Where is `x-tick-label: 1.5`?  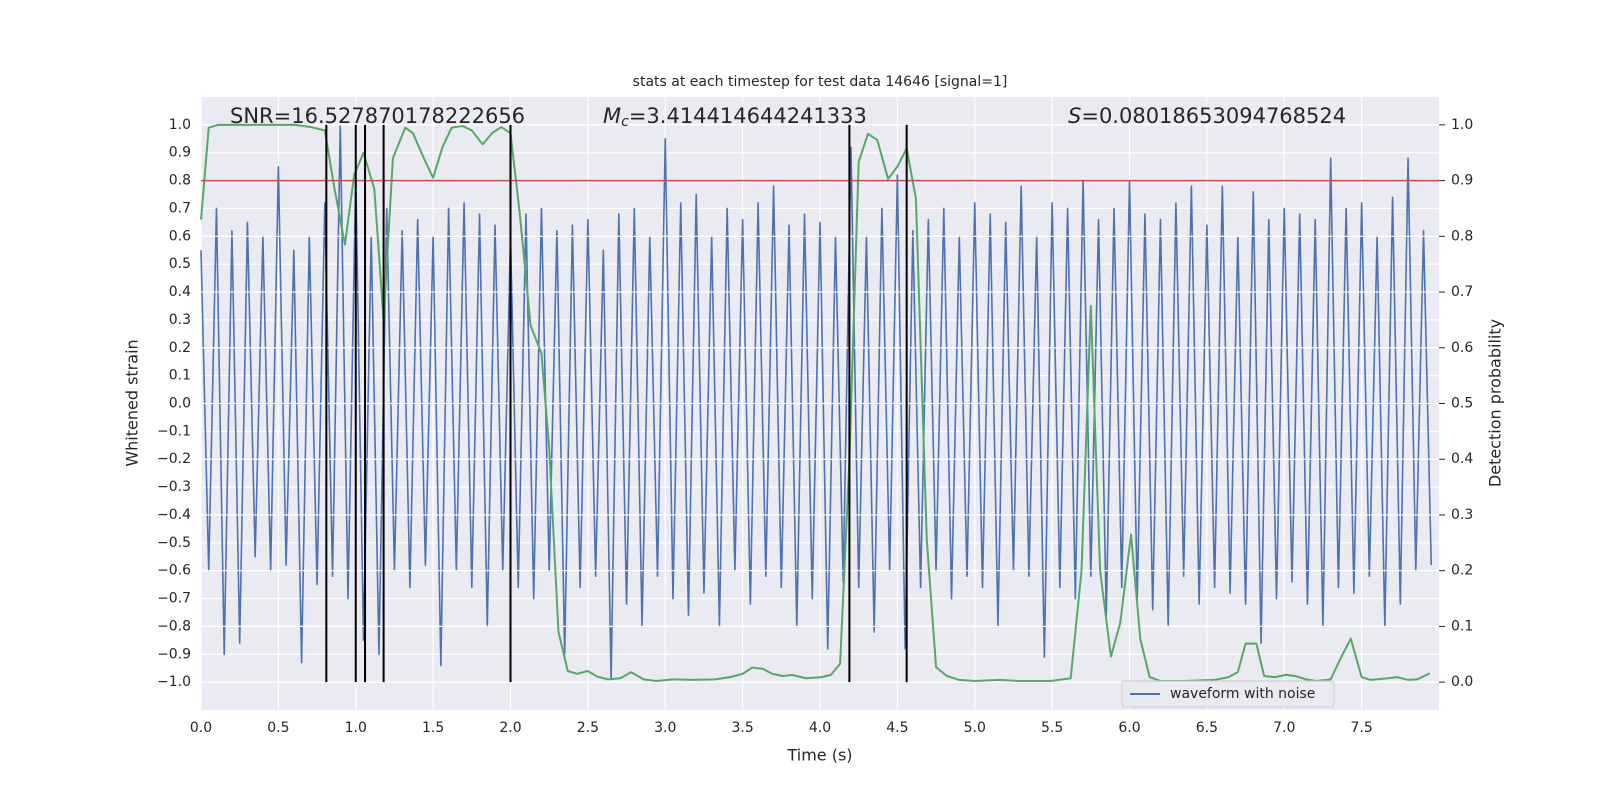 x-tick-label: 1.5 is located at coordinates (433, 728).